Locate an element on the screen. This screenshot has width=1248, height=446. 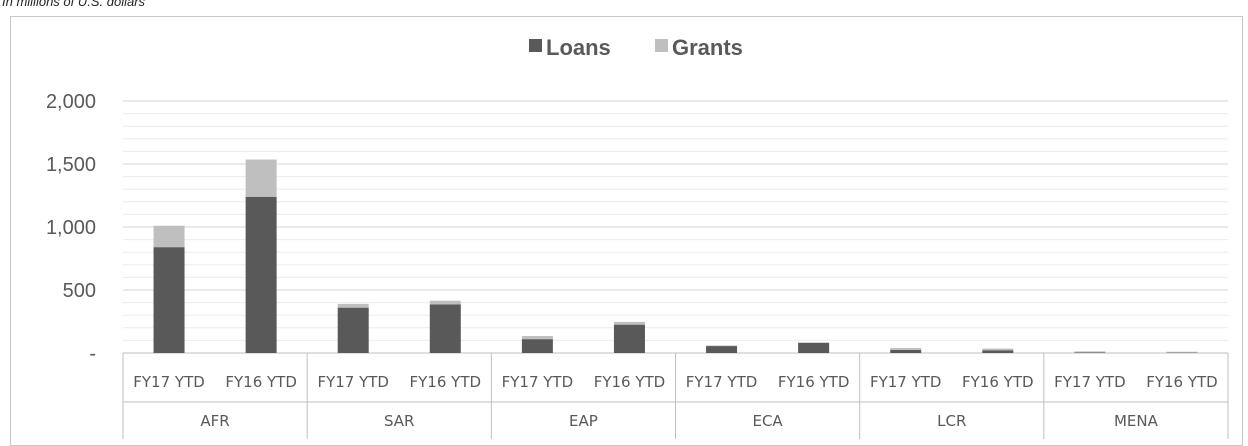
group-label: LCR is located at coordinates (951, 421).